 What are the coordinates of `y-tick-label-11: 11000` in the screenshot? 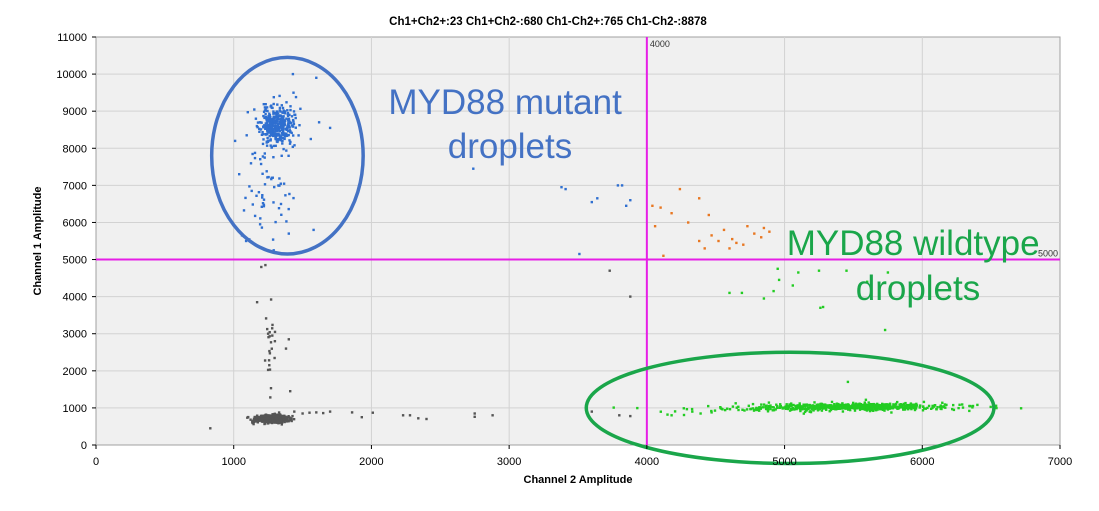 It's located at (72, 38).